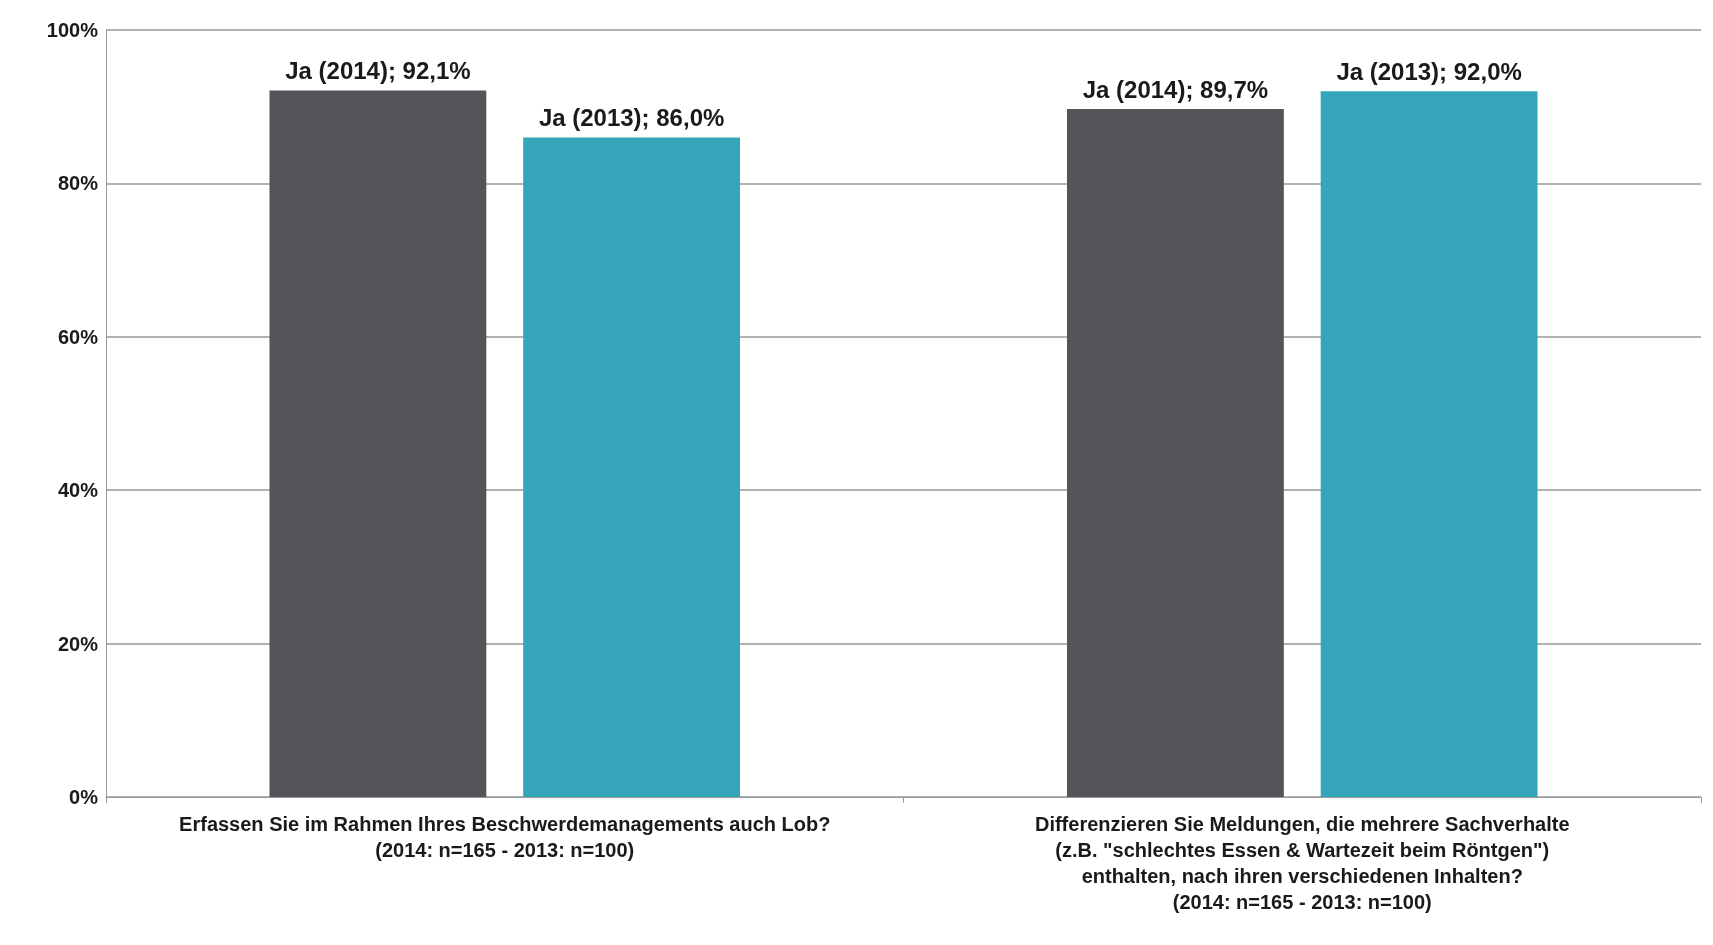 The image size is (1713, 945). What do you see at coordinates (505, 837) in the screenshot?
I see `x-tick-label: Erfassen Sie im Rahmen Ihres Beschwerdemanagements auch Lob? (2014: n=165 - 2013: n=100)` at bounding box center [505, 837].